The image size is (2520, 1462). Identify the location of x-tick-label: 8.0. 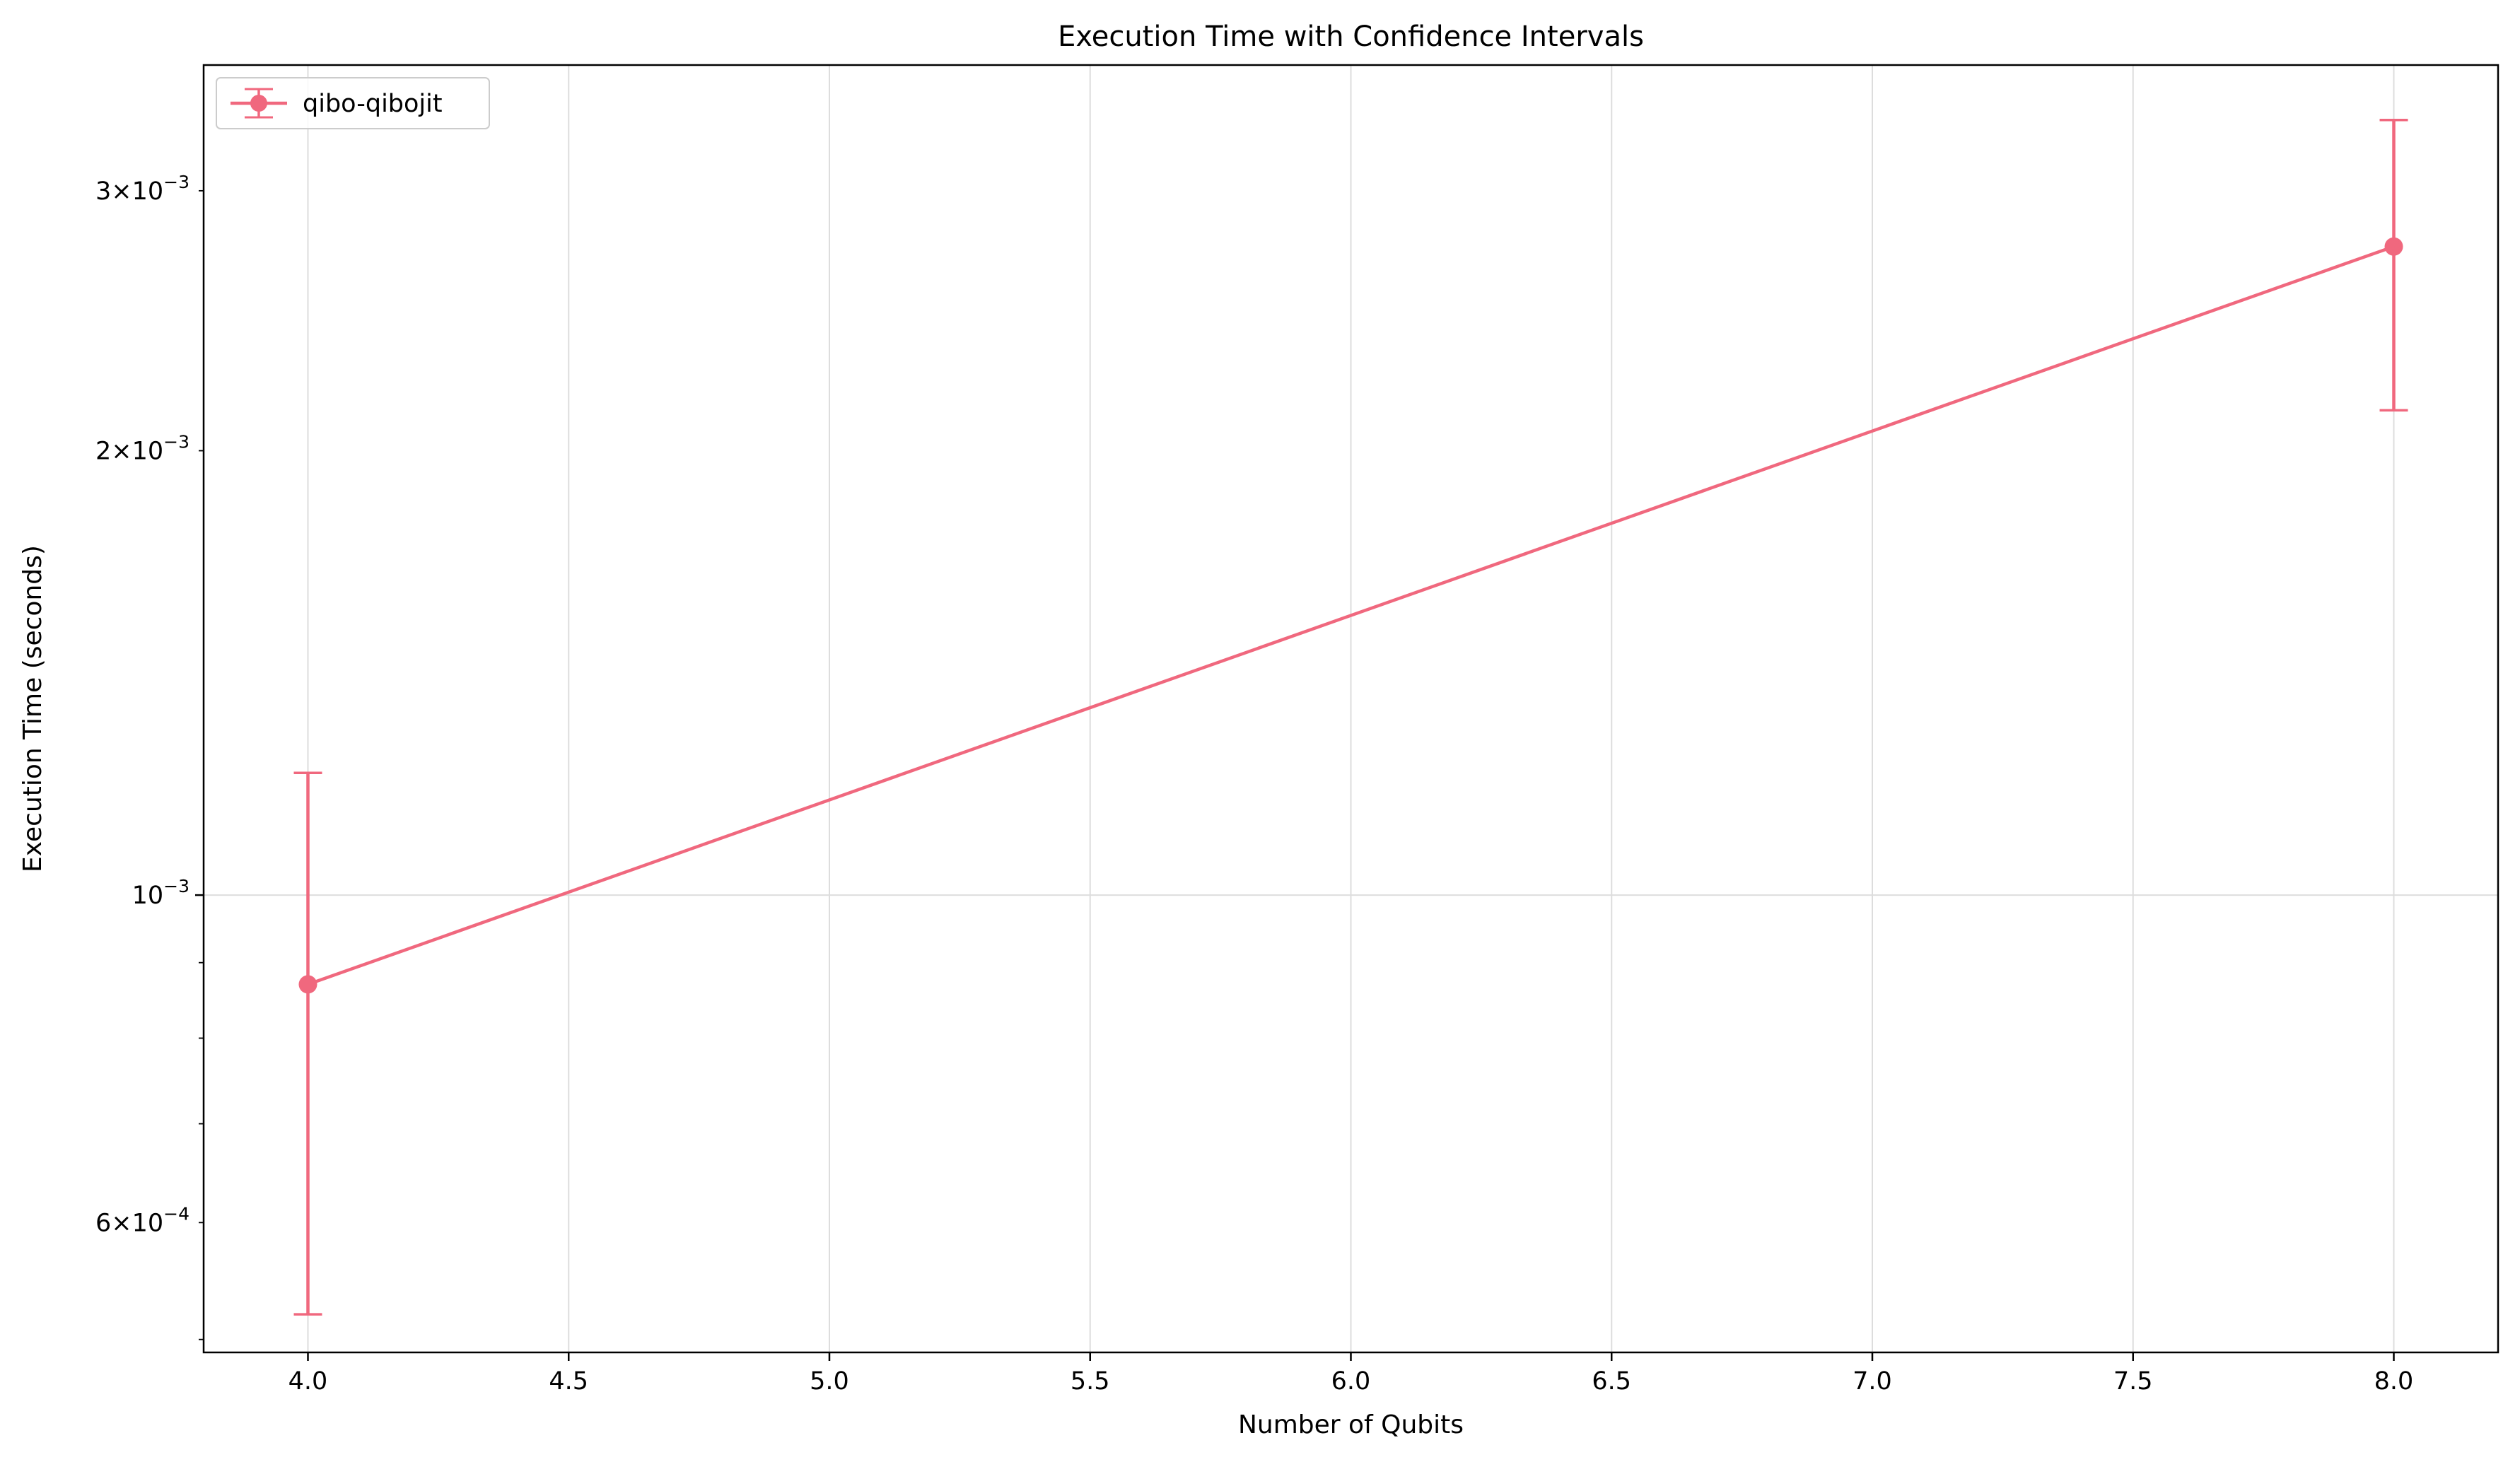
(2394, 1381).